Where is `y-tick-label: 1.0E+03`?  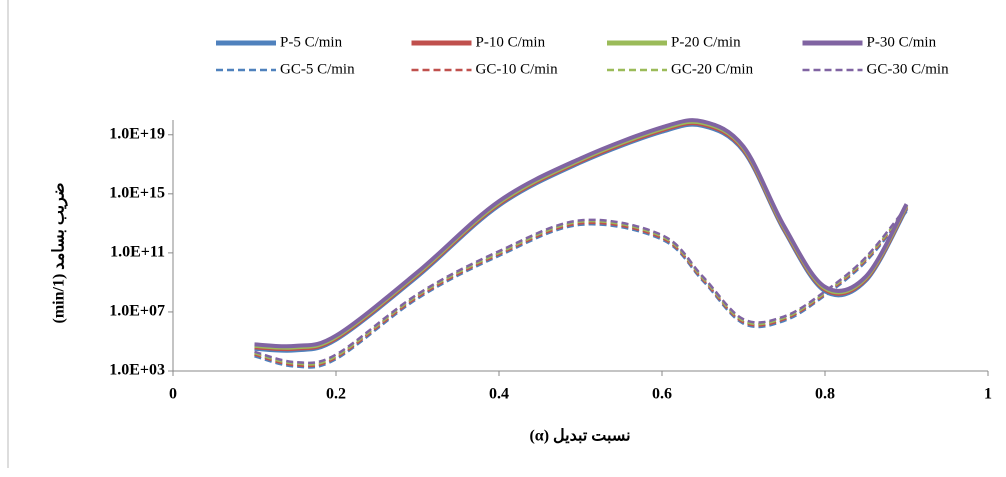 y-tick-label: 1.0E+03 is located at coordinates (137, 370).